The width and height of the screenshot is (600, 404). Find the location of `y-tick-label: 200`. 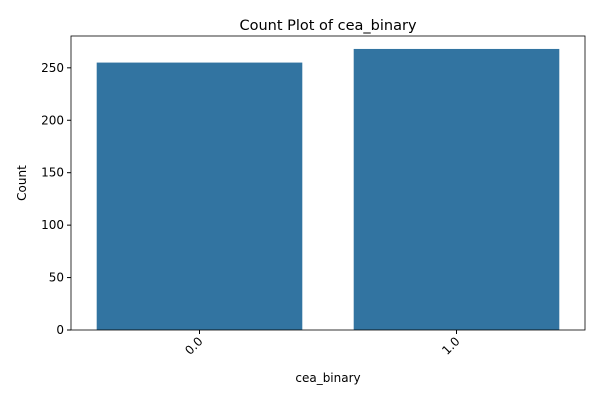

y-tick-label: 200 is located at coordinates (52, 120).